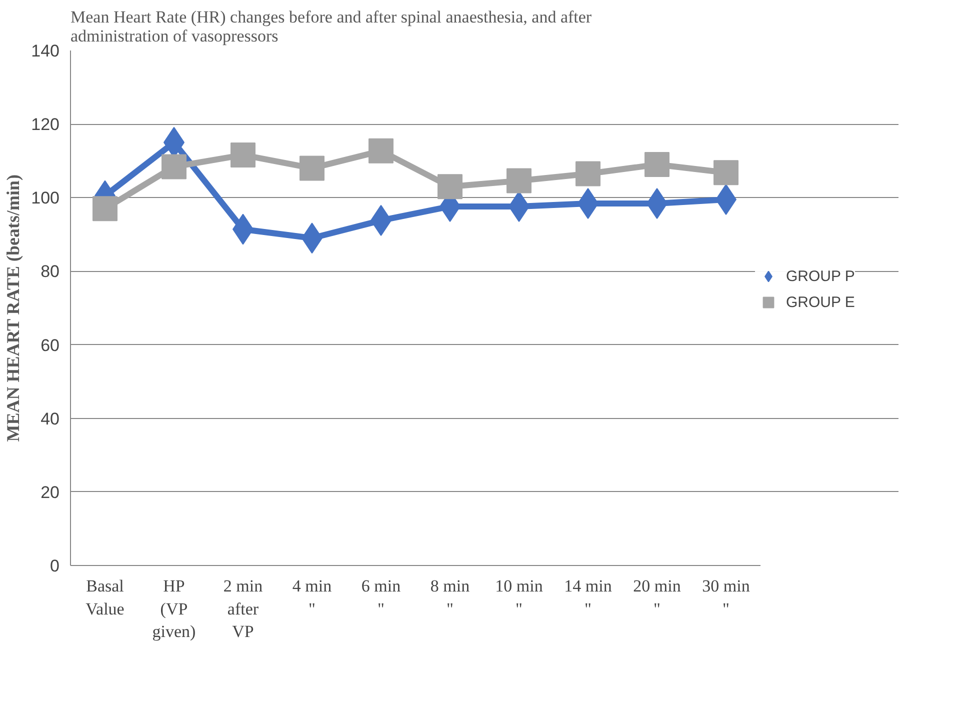 The height and width of the screenshot is (722, 966). Describe the element at coordinates (13, 308) in the screenshot. I see `y-axis-title: MEAN HEART RATE (beats/min)` at that location.